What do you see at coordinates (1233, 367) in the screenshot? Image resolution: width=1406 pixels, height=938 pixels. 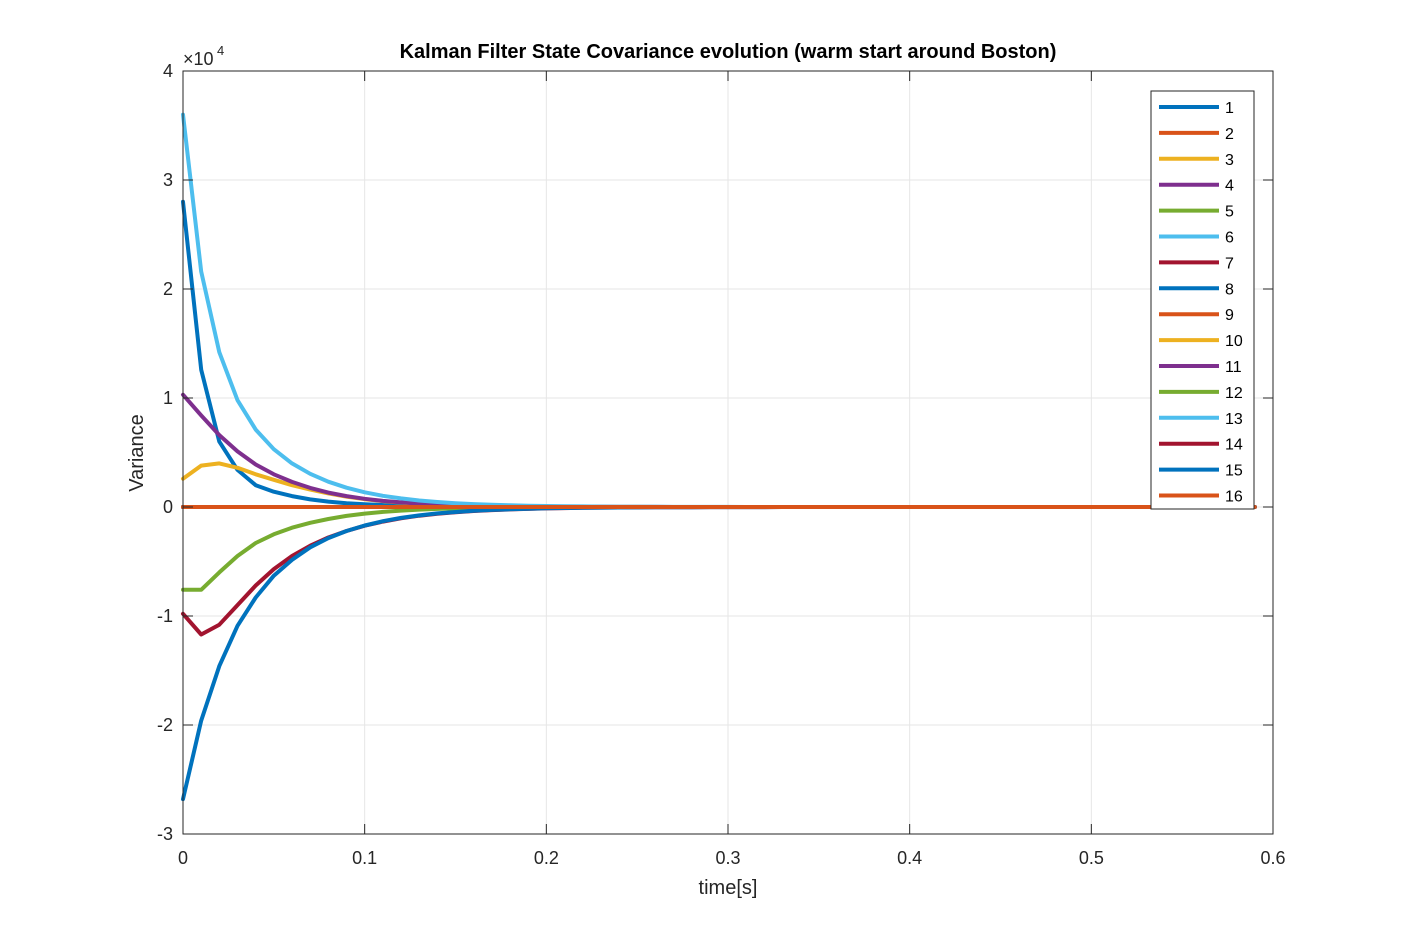 I see `legend-label-11: 11` at bounding box center [1233, 367].